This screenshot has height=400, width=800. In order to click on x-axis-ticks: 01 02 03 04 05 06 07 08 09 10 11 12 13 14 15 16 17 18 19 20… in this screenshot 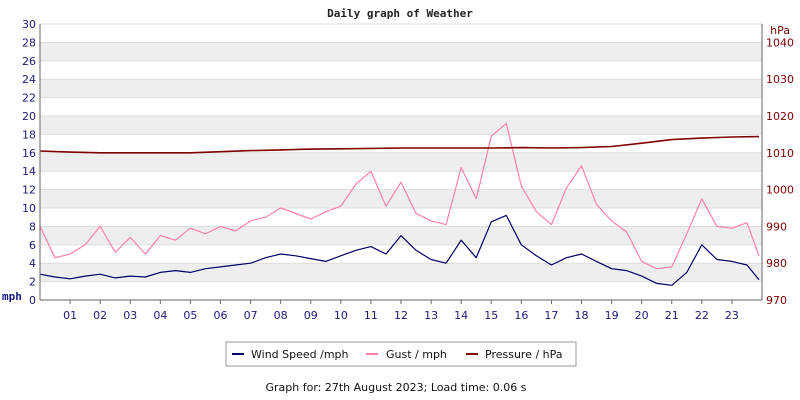, I will do `click(401, 311)`.